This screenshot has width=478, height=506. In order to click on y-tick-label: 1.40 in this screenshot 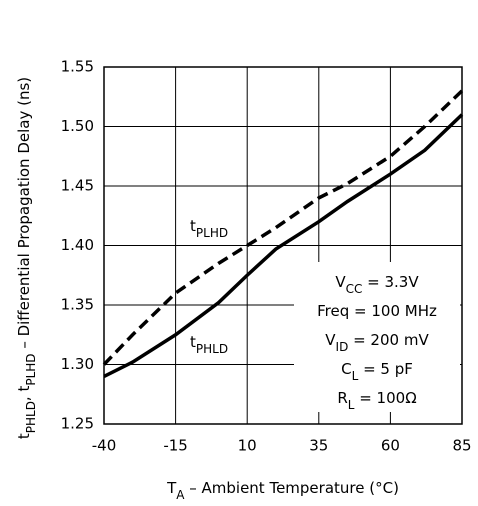, I will do `click(77, 245)`.